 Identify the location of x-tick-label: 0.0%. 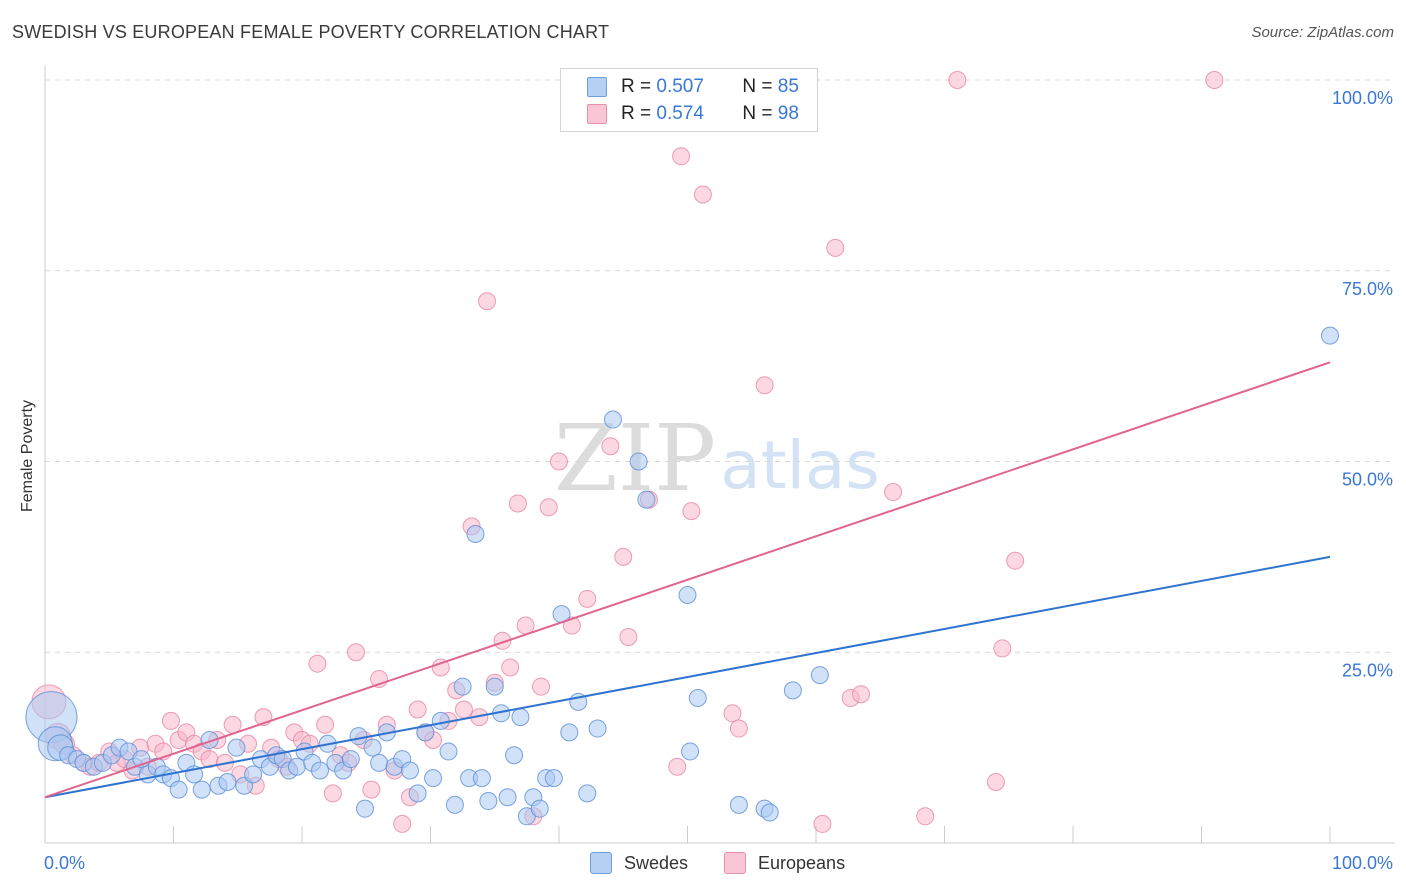
(64, 863).